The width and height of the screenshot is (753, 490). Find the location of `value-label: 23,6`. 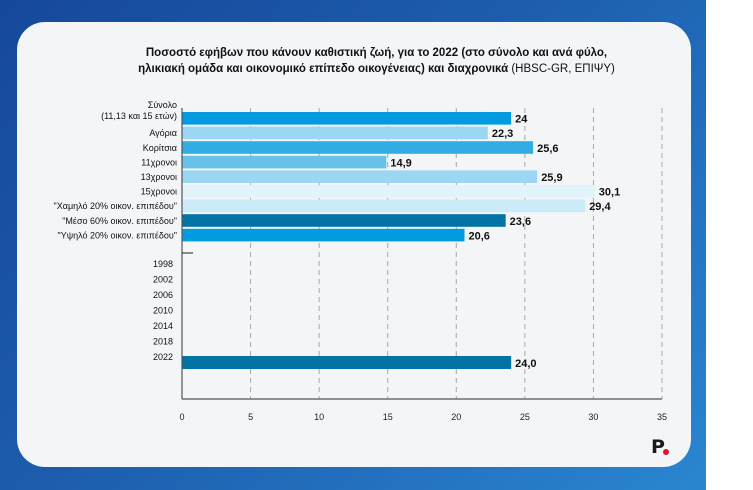

value-label: 23,6 is located at coordinates (520, 222).